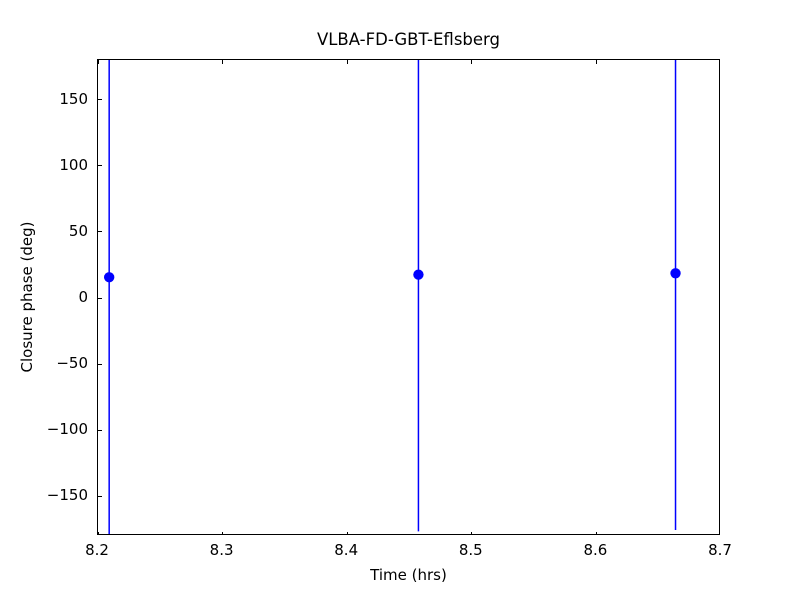  What do you see at coordinates (408, 39) in the screenshot?
I see `chart-title: VLBA-FD-GBT-Eflsberg` at bounding box center [408, 39].